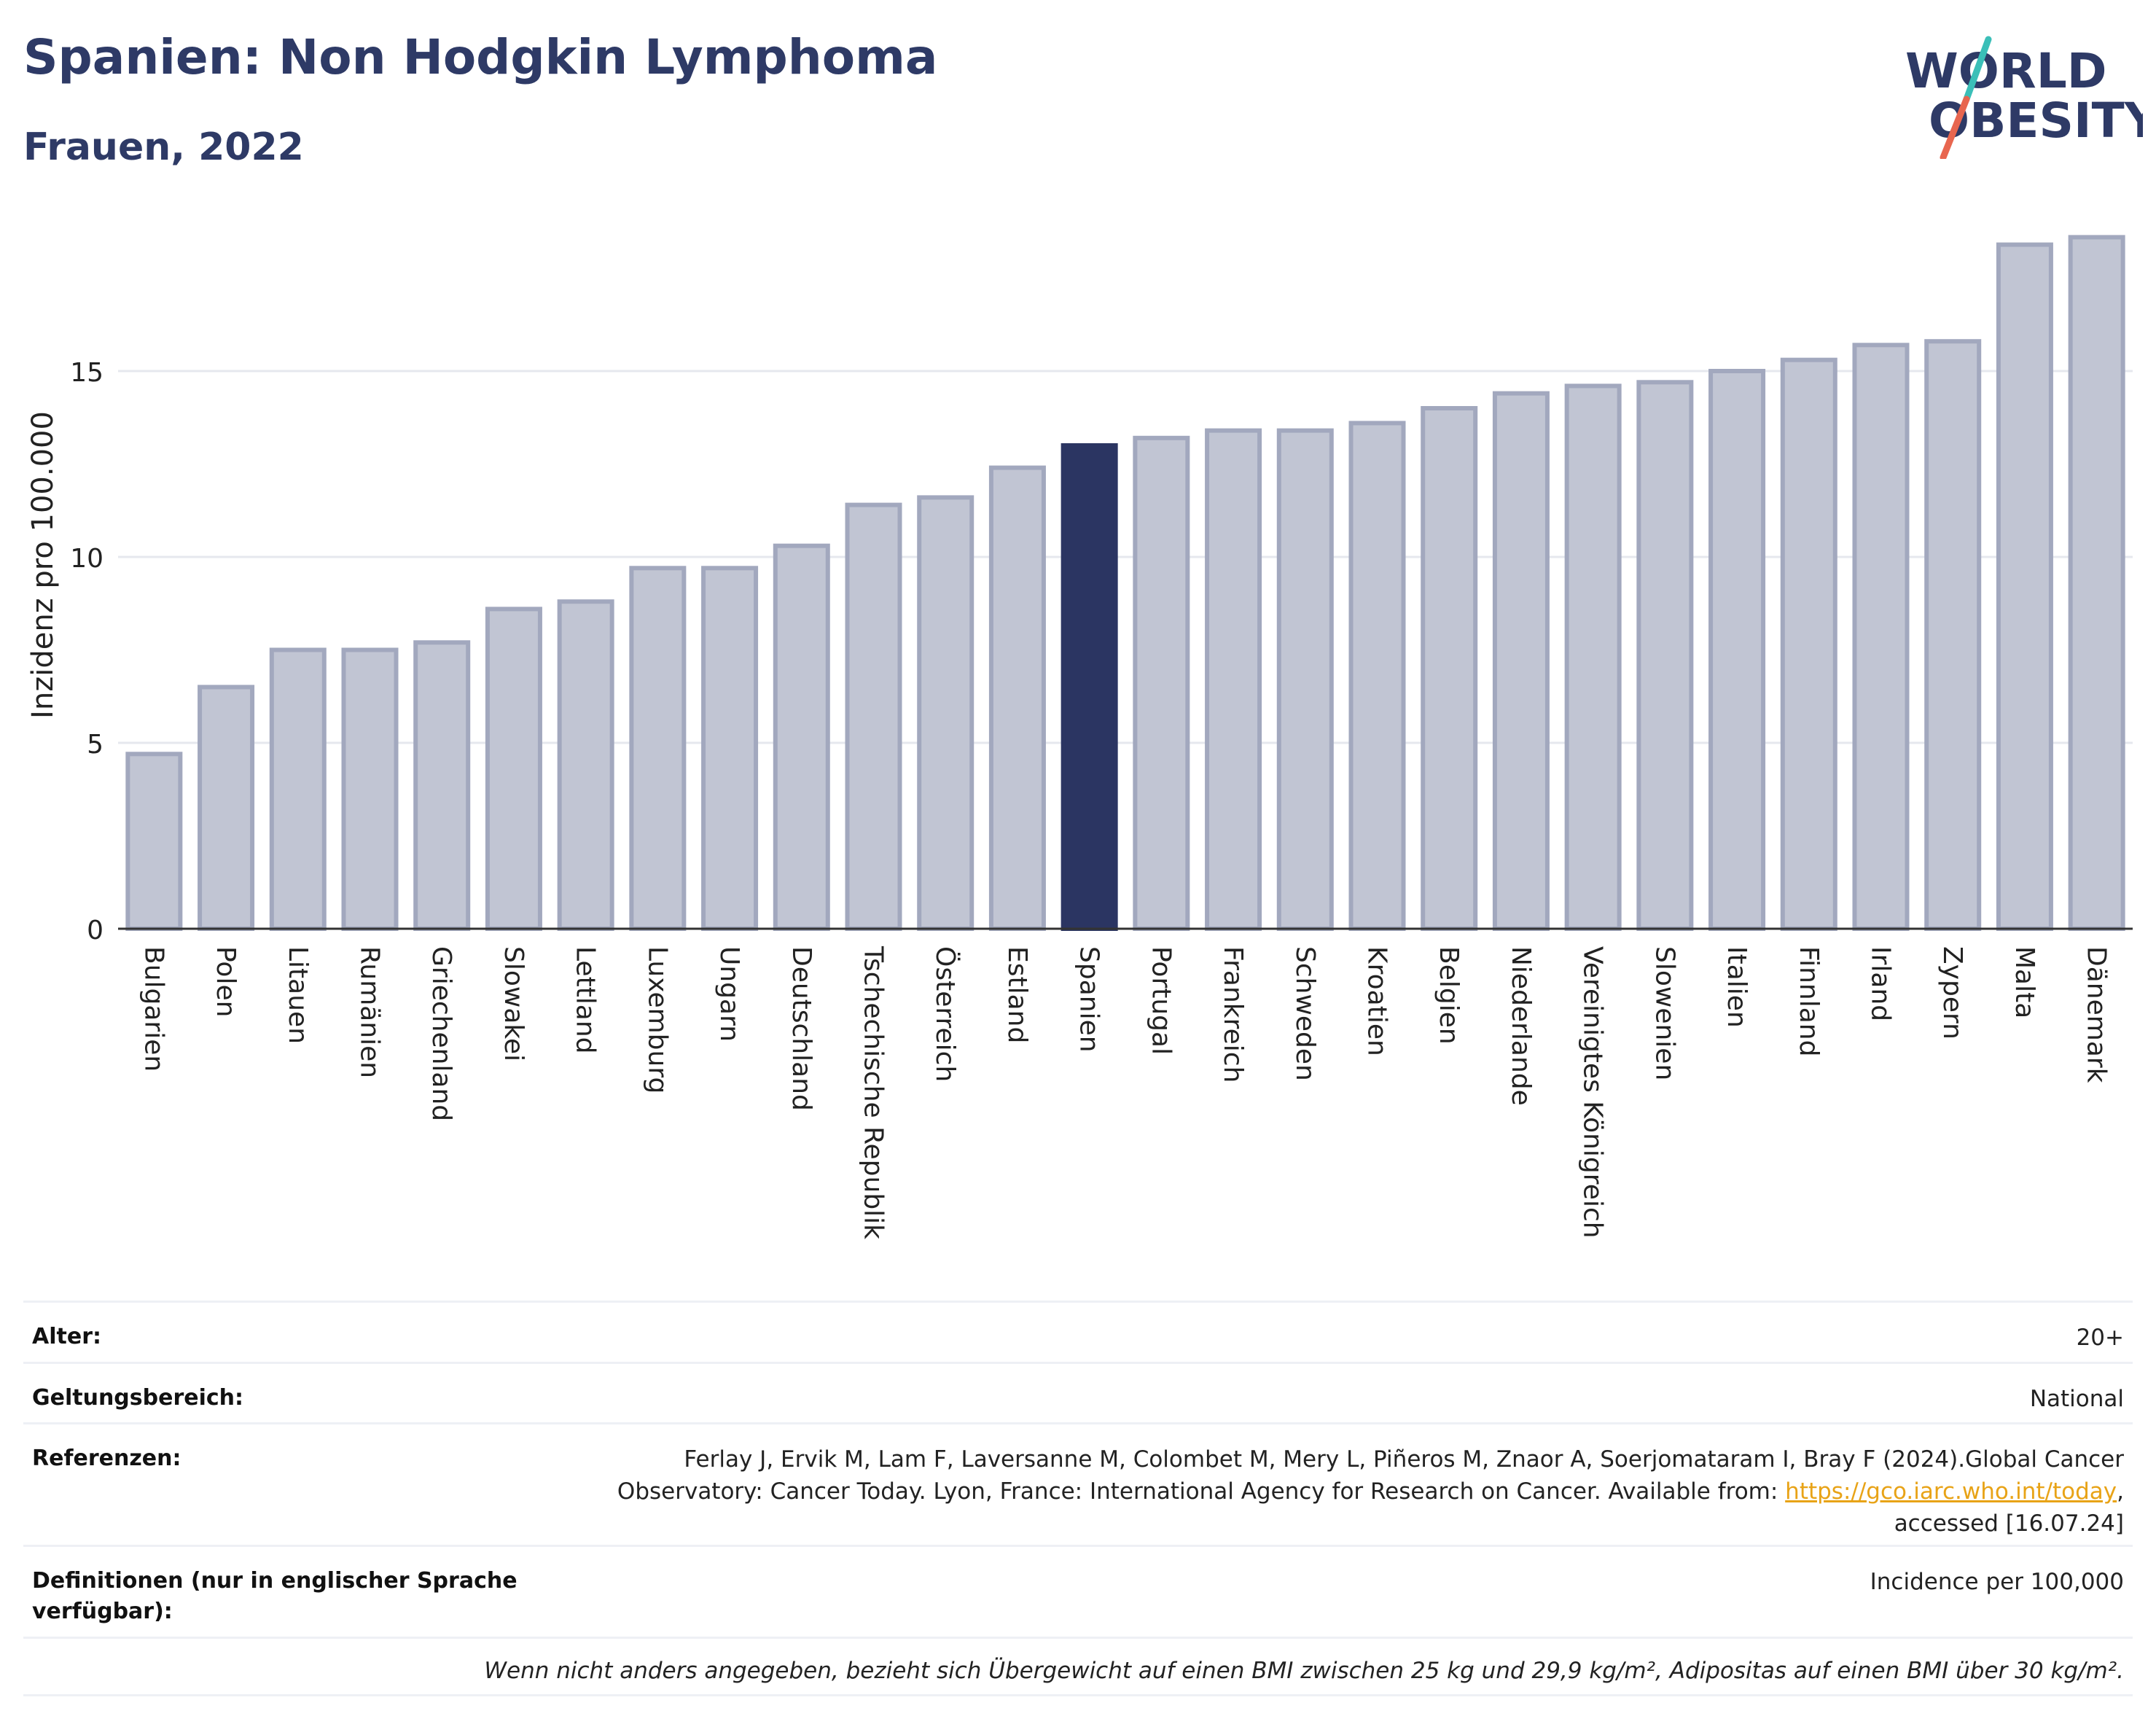 The image size is (2156, 1735). Describe the element at coordinates (657, 1019) in the screenshot. I see `x-tick-label: Luxemburg` at that location.